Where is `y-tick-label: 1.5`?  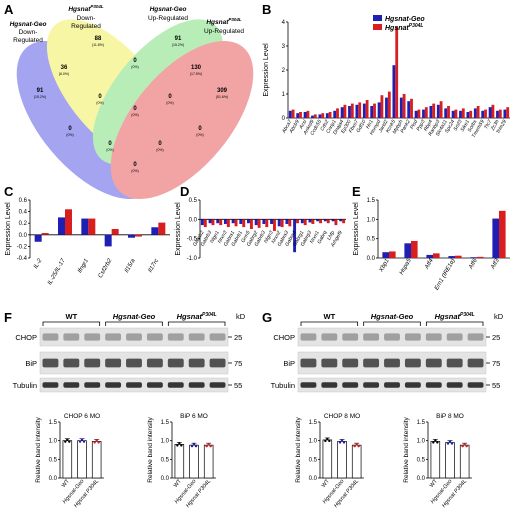
y-tick-label: 1.5 is located at coordinates (313, 423).